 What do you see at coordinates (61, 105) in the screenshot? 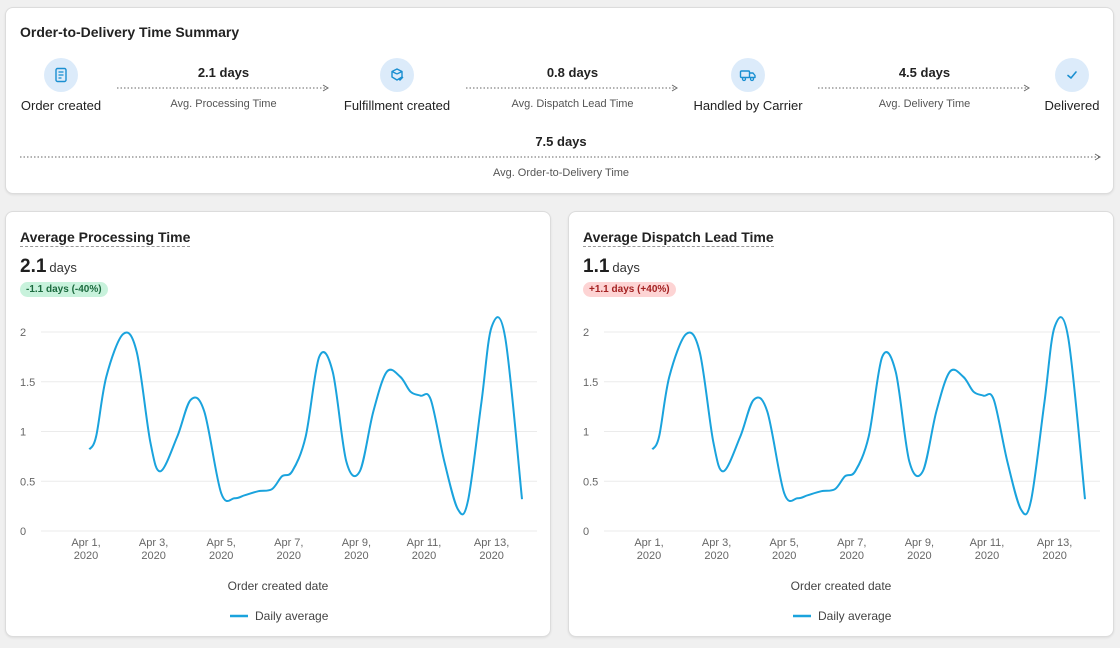
I see `step-label: Order created` at bounding box center [61, 105].